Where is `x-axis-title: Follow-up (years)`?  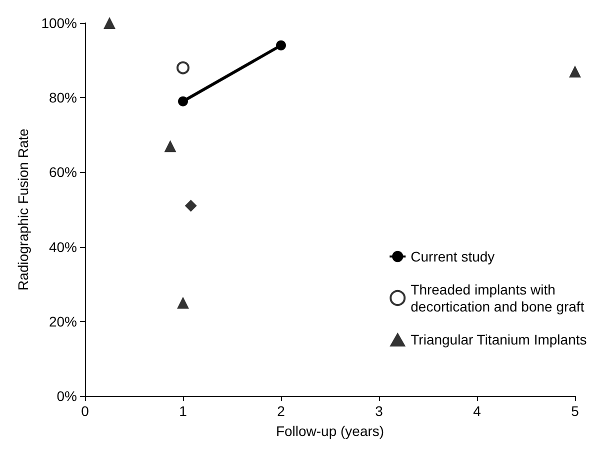
x-axis-title: Follow-up (years) is located at coordinates (330, 431).